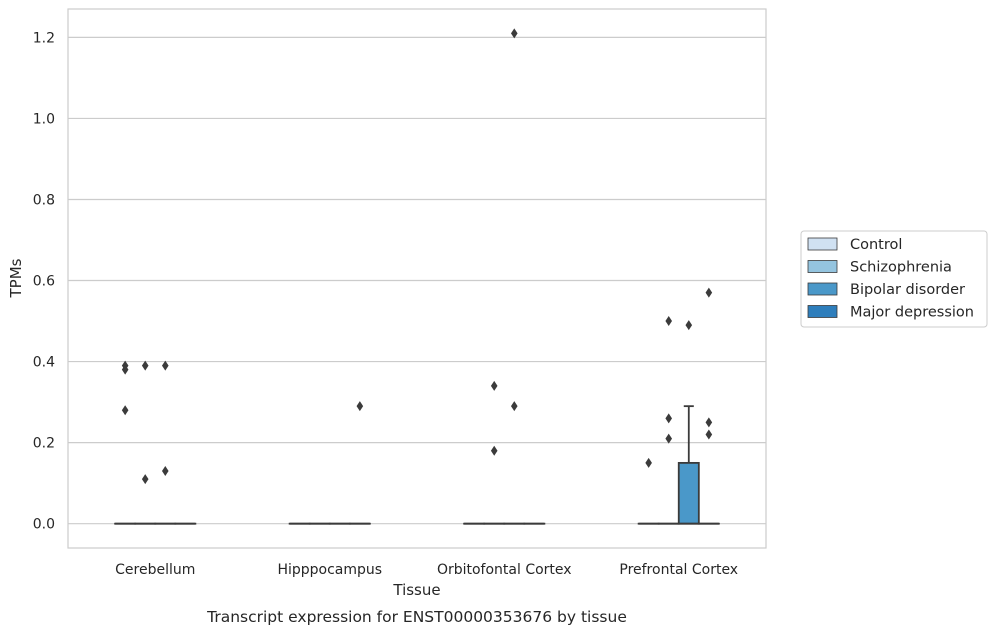 This screenshot has height=634, width=997. I want to click on y-tick-label: 0.0, so click(44, 525).